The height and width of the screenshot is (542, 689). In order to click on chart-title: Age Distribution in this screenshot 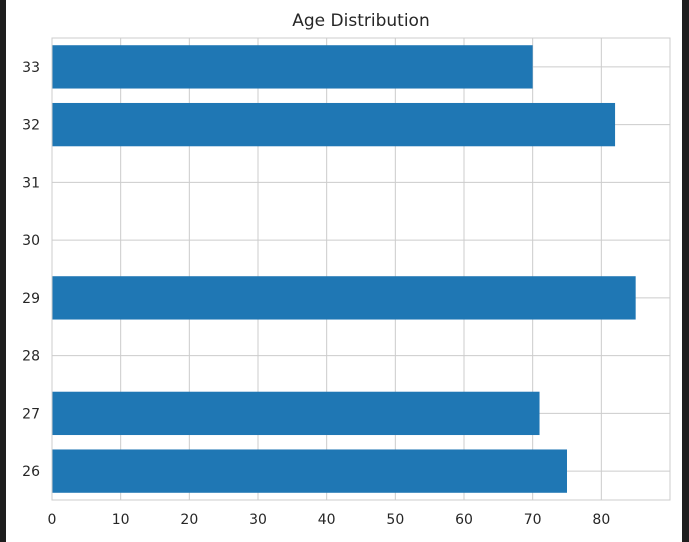, I will do `click(360, 21)`.